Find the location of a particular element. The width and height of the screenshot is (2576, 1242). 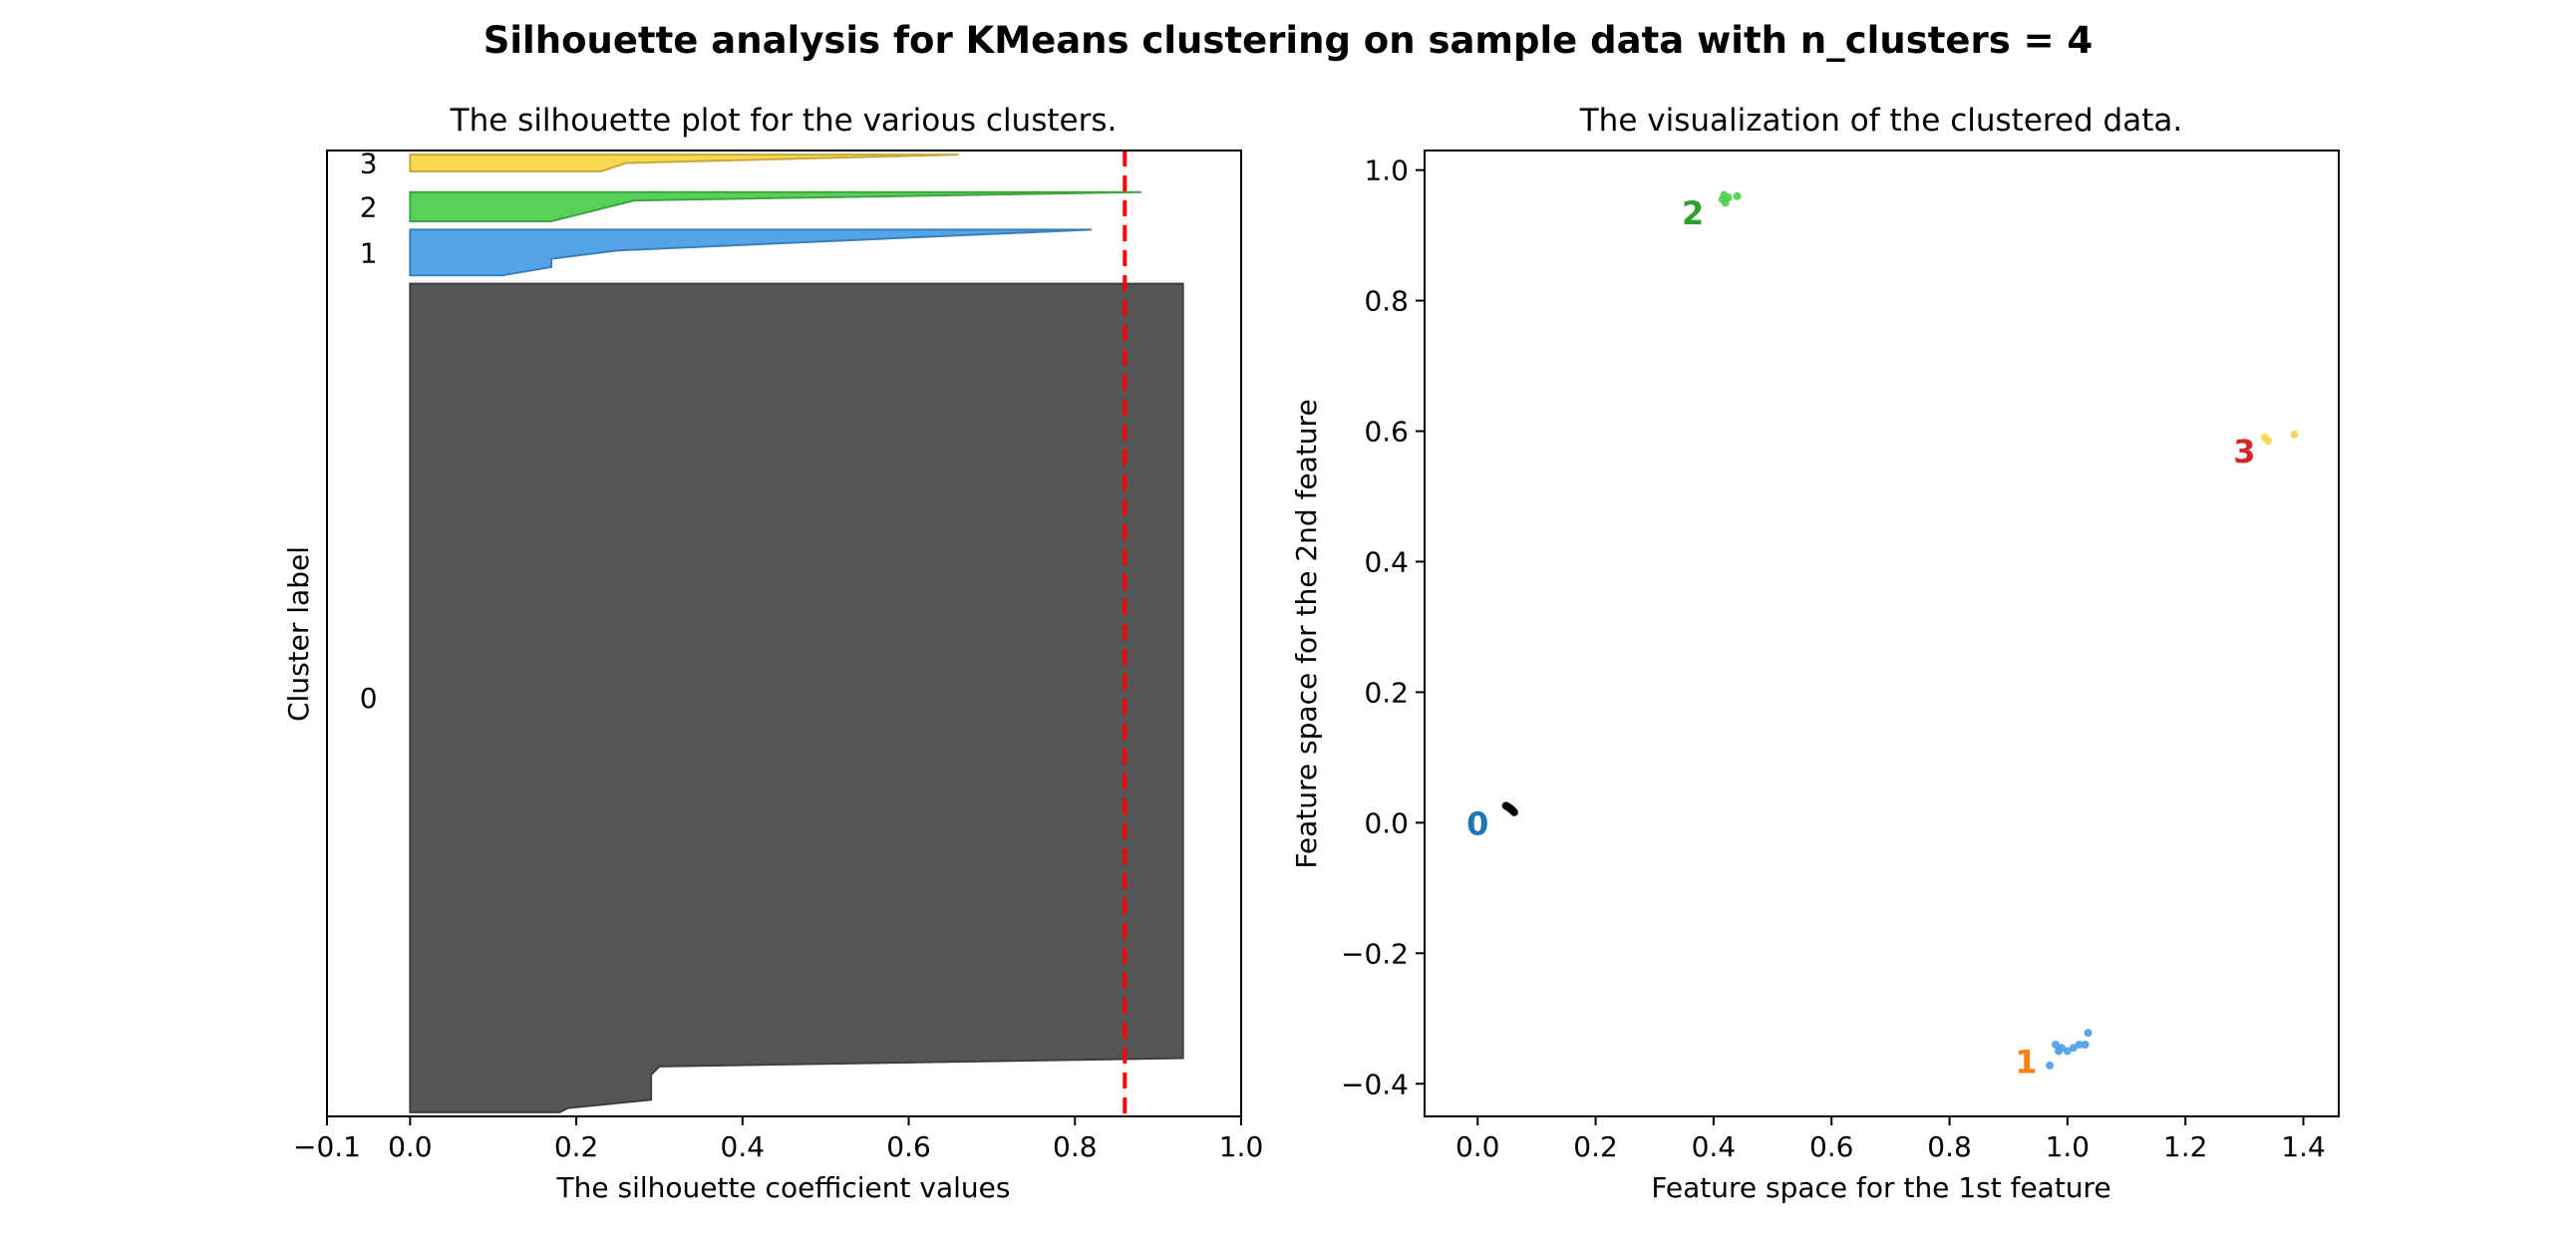

silhouette-cluster-labels: 0 1 2 3 is located at coordinates (369, 432).